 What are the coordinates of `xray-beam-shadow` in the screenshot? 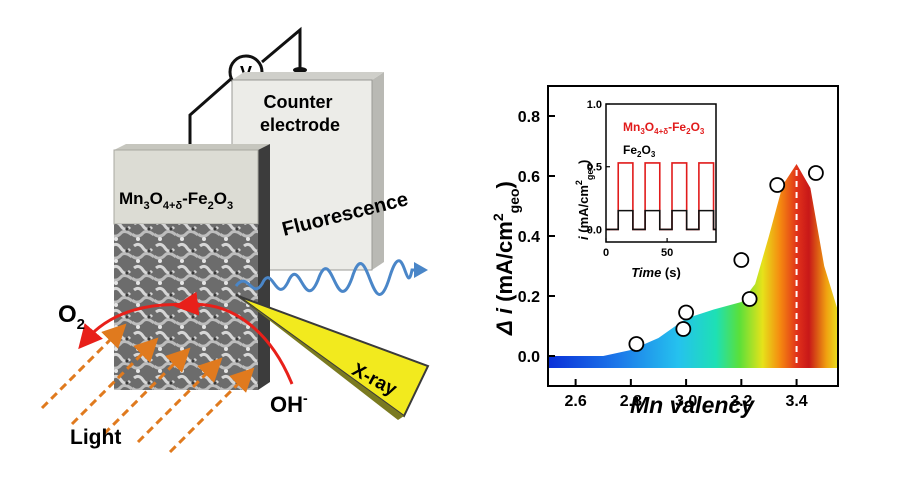 It's located at (321, 358).